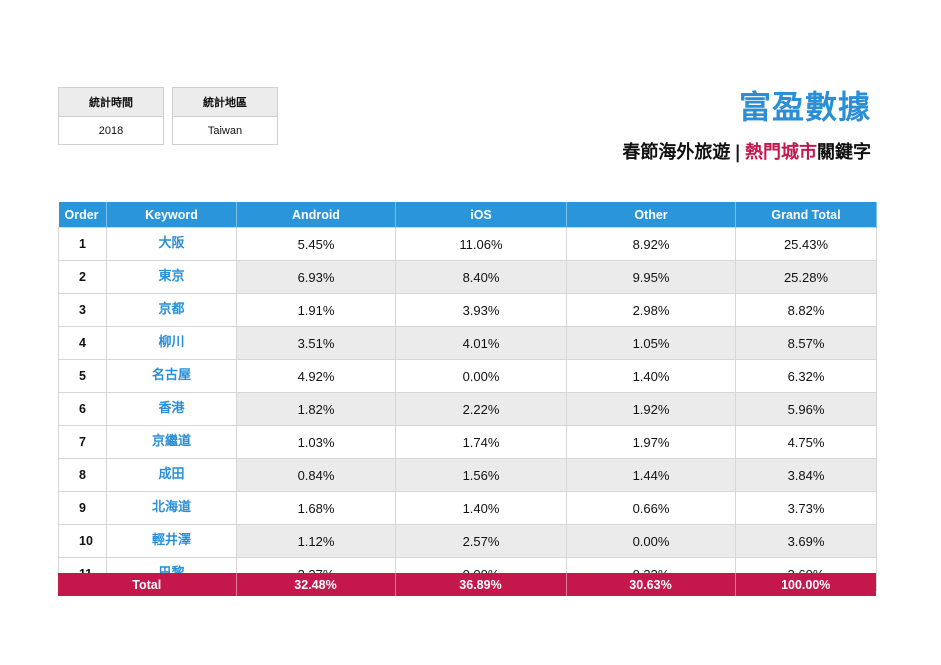 Image resolution: width=941 pixels, height=665 pixels. Describe the element at coordinates (806, 508) in the screenshot. I see `grand-total-cell: 3.73%` at that location.